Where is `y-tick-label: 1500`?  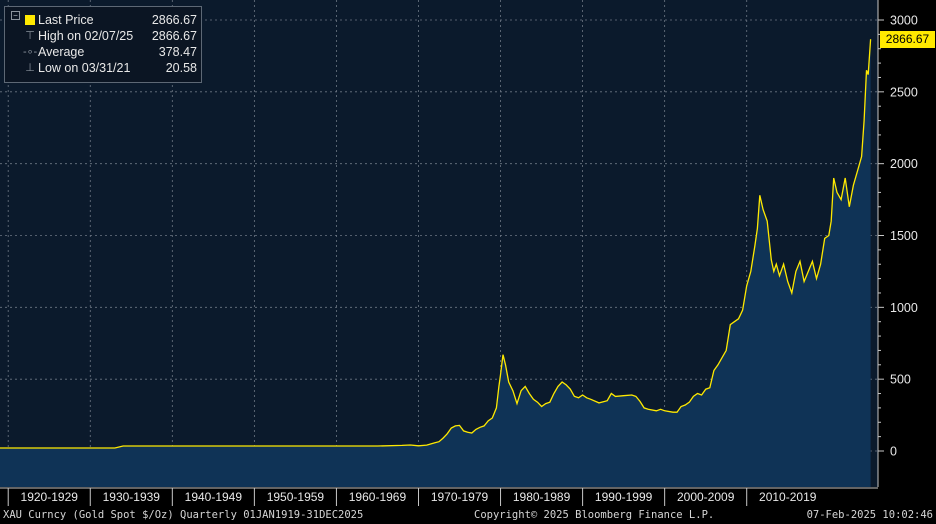 y-tick-label: 1500 is located at coordinates (904, 236).